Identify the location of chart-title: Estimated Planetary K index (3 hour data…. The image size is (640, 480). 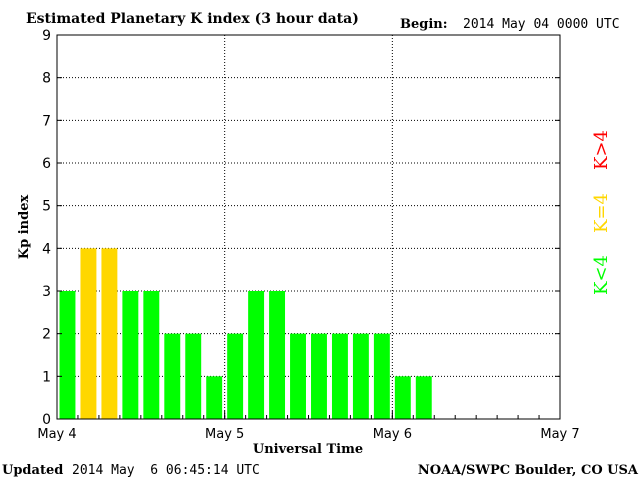
(192, 19).